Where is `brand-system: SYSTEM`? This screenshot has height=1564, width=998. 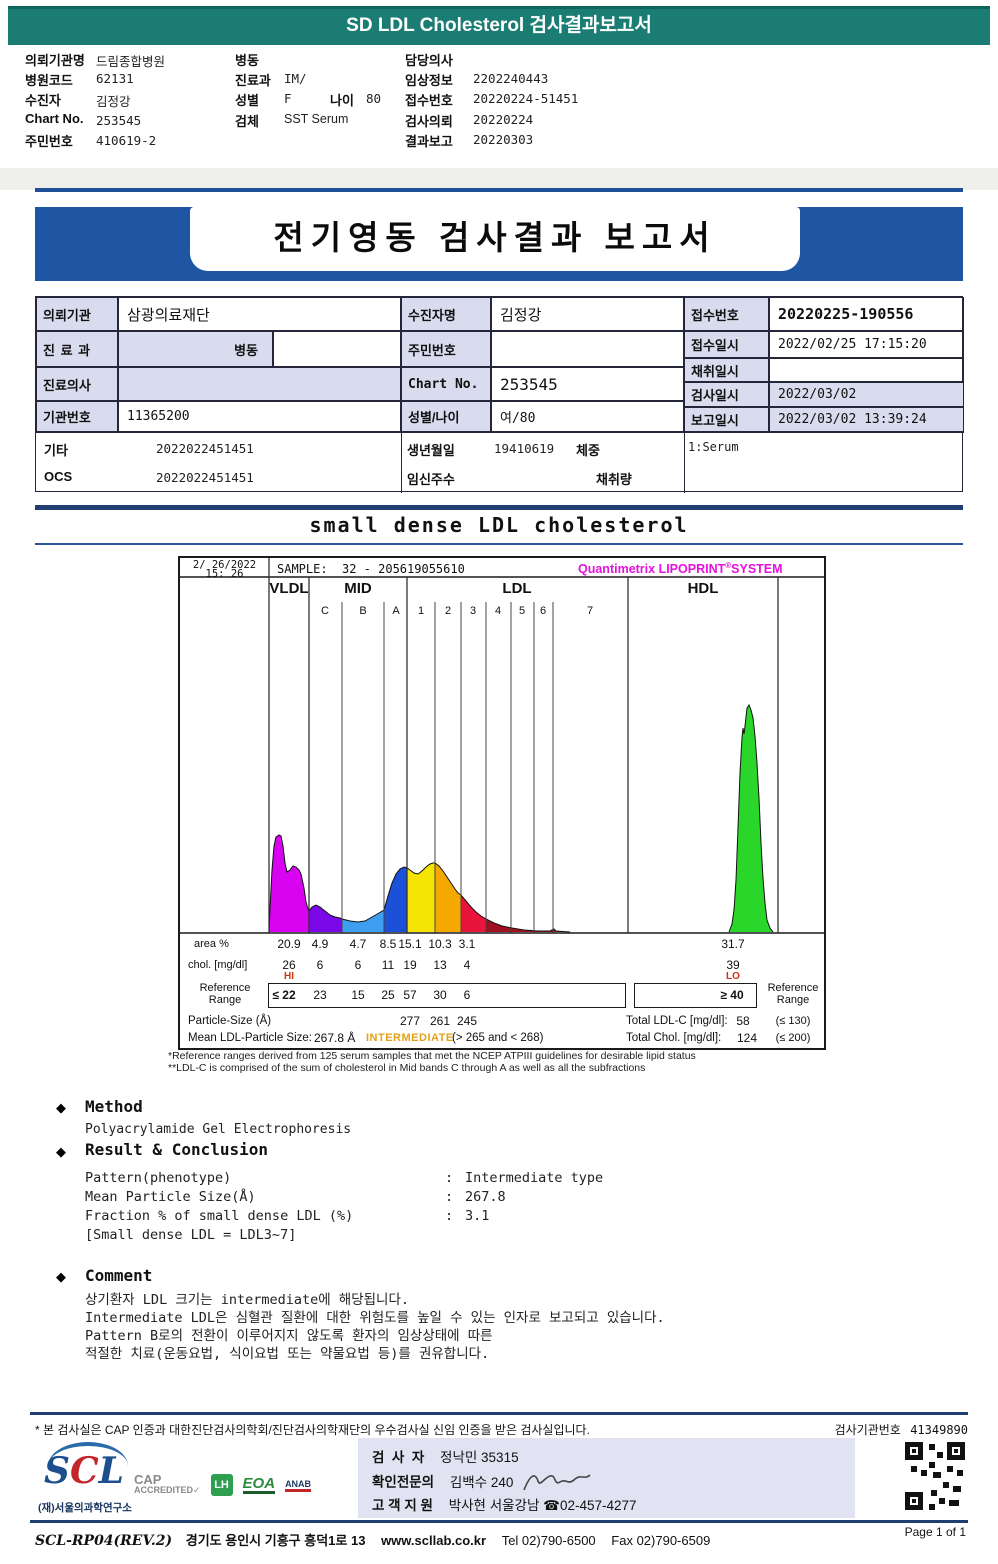
brand-system: SYSTEM is located at coordinates (757, 569).